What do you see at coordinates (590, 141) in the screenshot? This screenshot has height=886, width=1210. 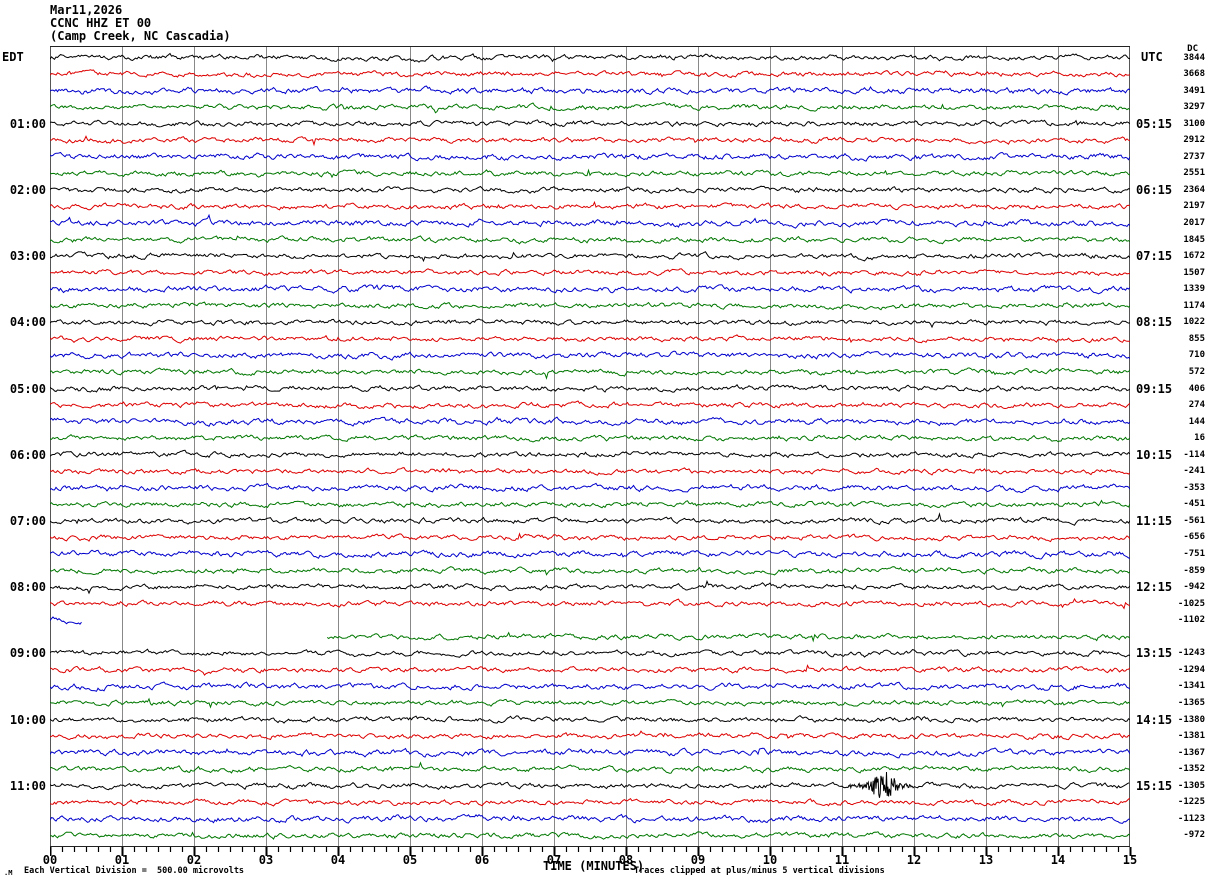 I see `trace-row-5-red` at bounding box center [590, 141].